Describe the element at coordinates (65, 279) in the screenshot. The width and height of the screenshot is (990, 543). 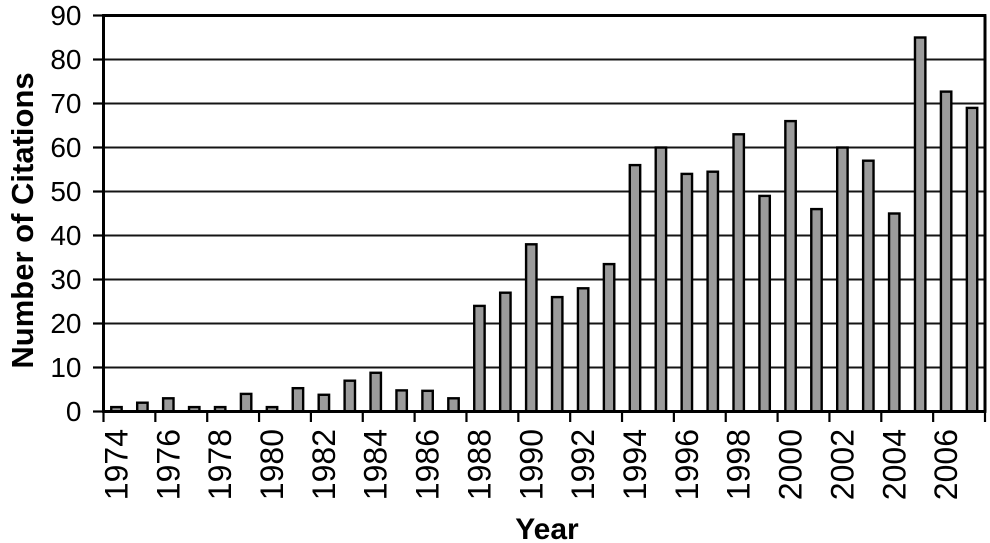
I see `svg-text: 30` at that location.